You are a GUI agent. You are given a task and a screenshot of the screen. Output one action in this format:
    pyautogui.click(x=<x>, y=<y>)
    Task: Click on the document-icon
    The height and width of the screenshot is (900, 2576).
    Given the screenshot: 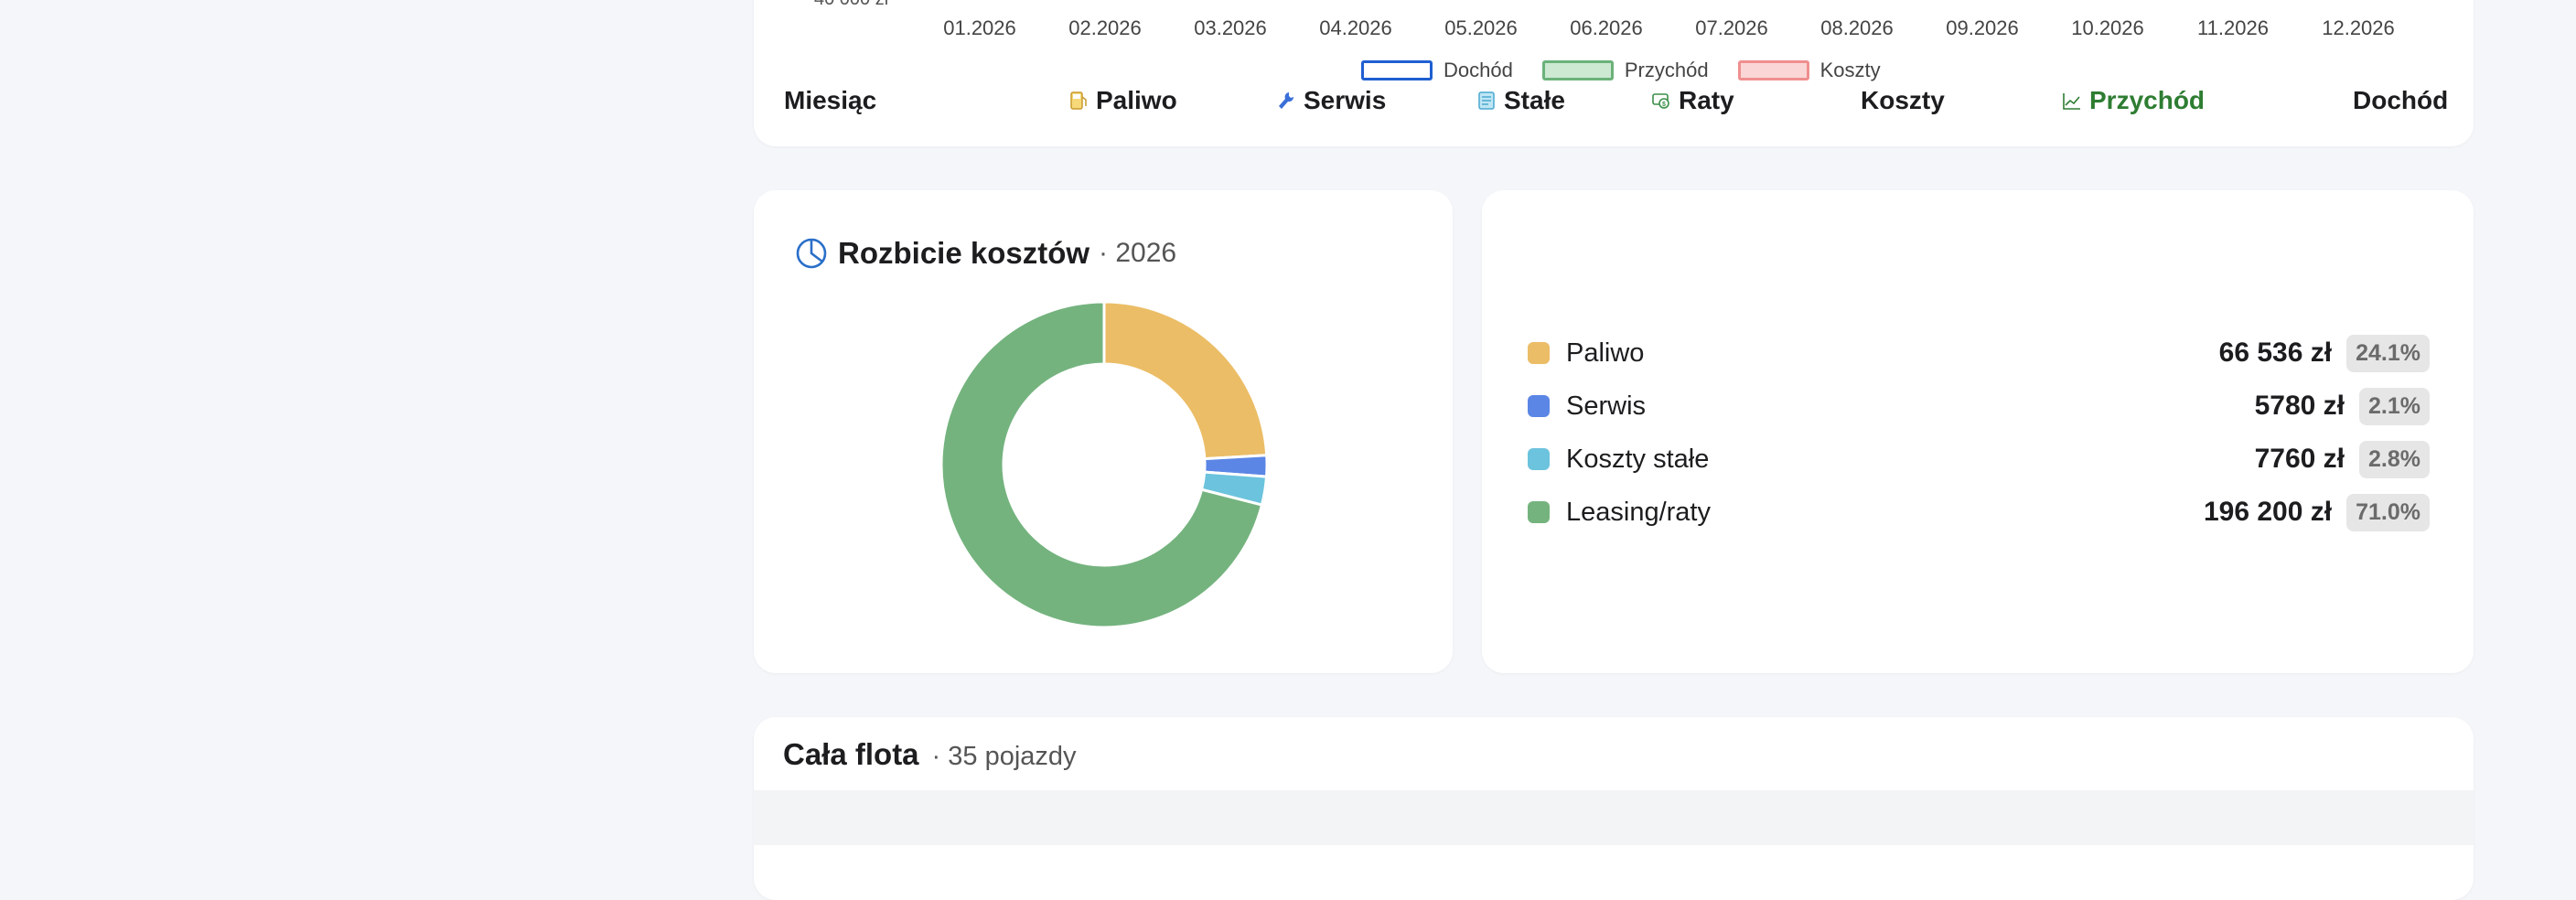 What is the action you would take?
    pyautogui.click(x=1486, y=100)
    